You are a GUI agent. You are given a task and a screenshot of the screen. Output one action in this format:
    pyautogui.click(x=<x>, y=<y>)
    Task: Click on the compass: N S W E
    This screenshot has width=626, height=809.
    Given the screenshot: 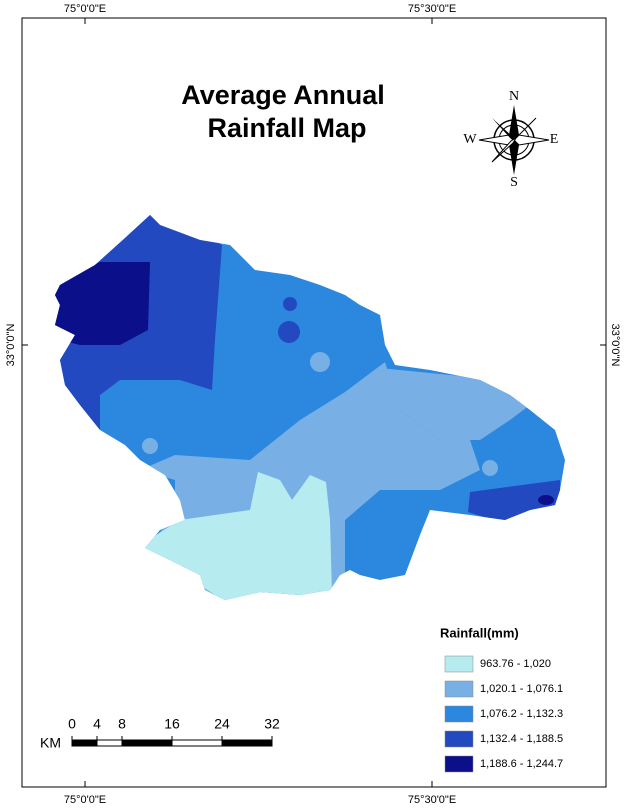 What is the action you would take?
    pyautogui.click(x=510, y=139)
    